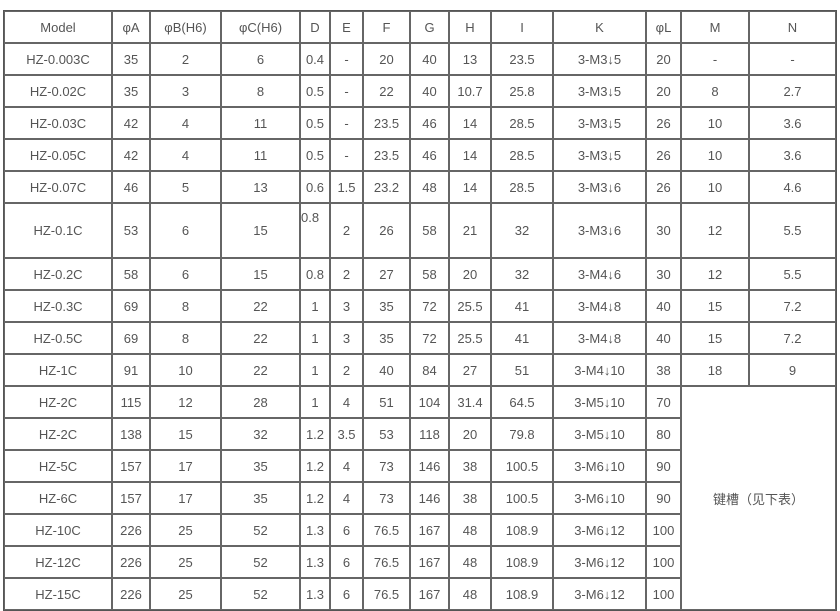  I want to click on model-cell: HZ-1C, so click(58, 370).